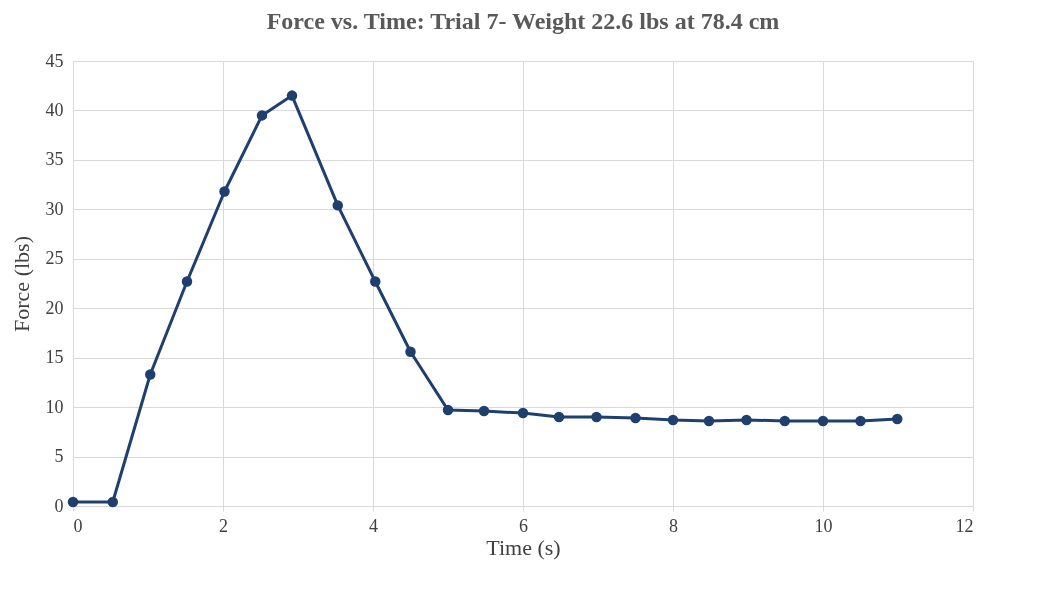  What do you see at coordinates (964, 525) in the screenshot?
I see `x-tick-label: 12` at bounding box center [964, 525].